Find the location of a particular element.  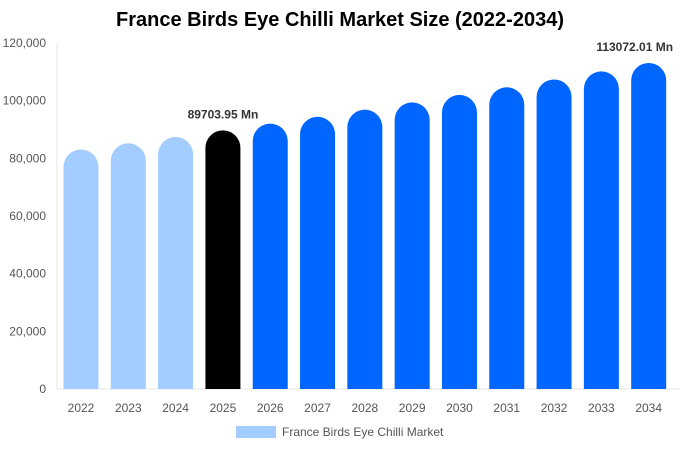

x-tick-label: 2022 is located at coordinates (81, 408).